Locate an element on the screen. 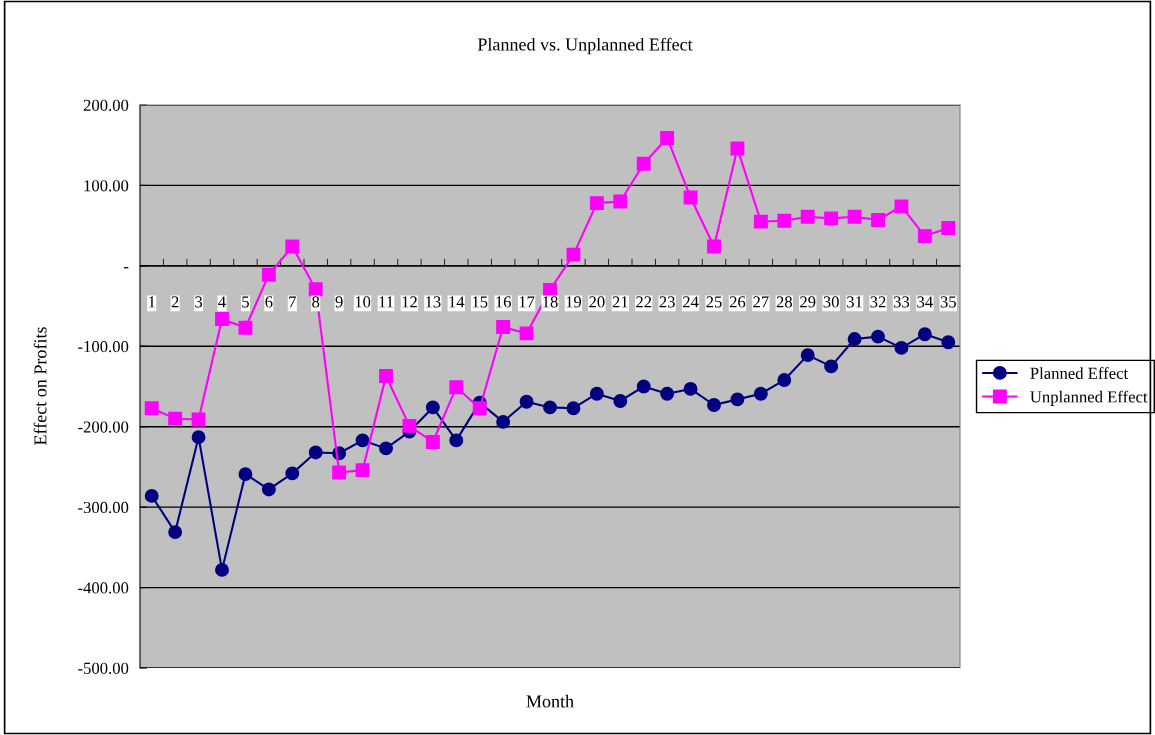 The width and height of the screenshot is (1155, 735). x-tick-label: 1 is located at coordinates (152, 302).